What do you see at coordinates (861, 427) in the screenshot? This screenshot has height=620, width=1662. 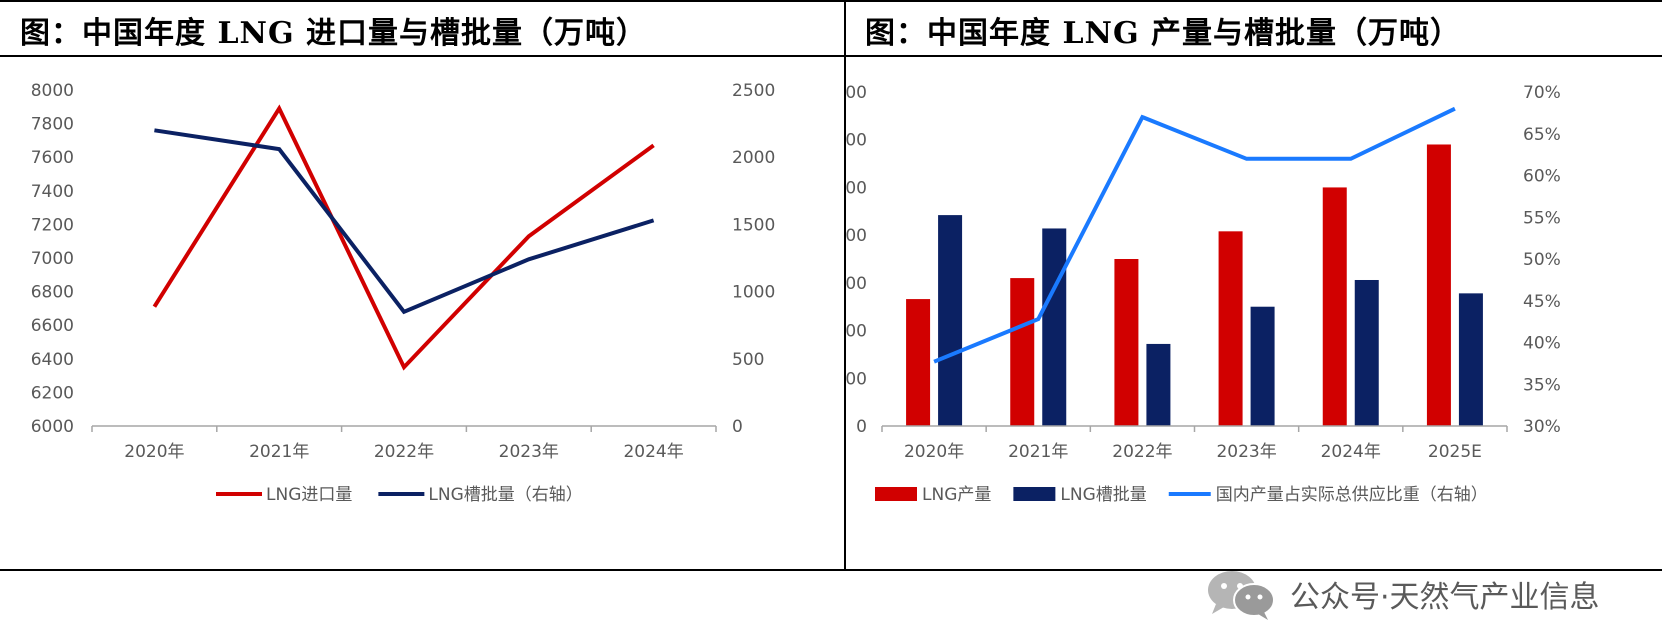 I see `y-left-tick-label: 0` at bounding box center [861, 427].